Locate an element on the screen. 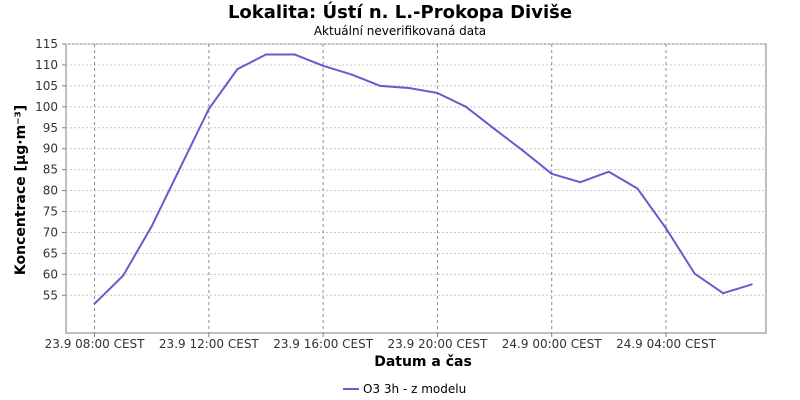  legend: O3 3h - z modelu is located at coordinates (404, 389).